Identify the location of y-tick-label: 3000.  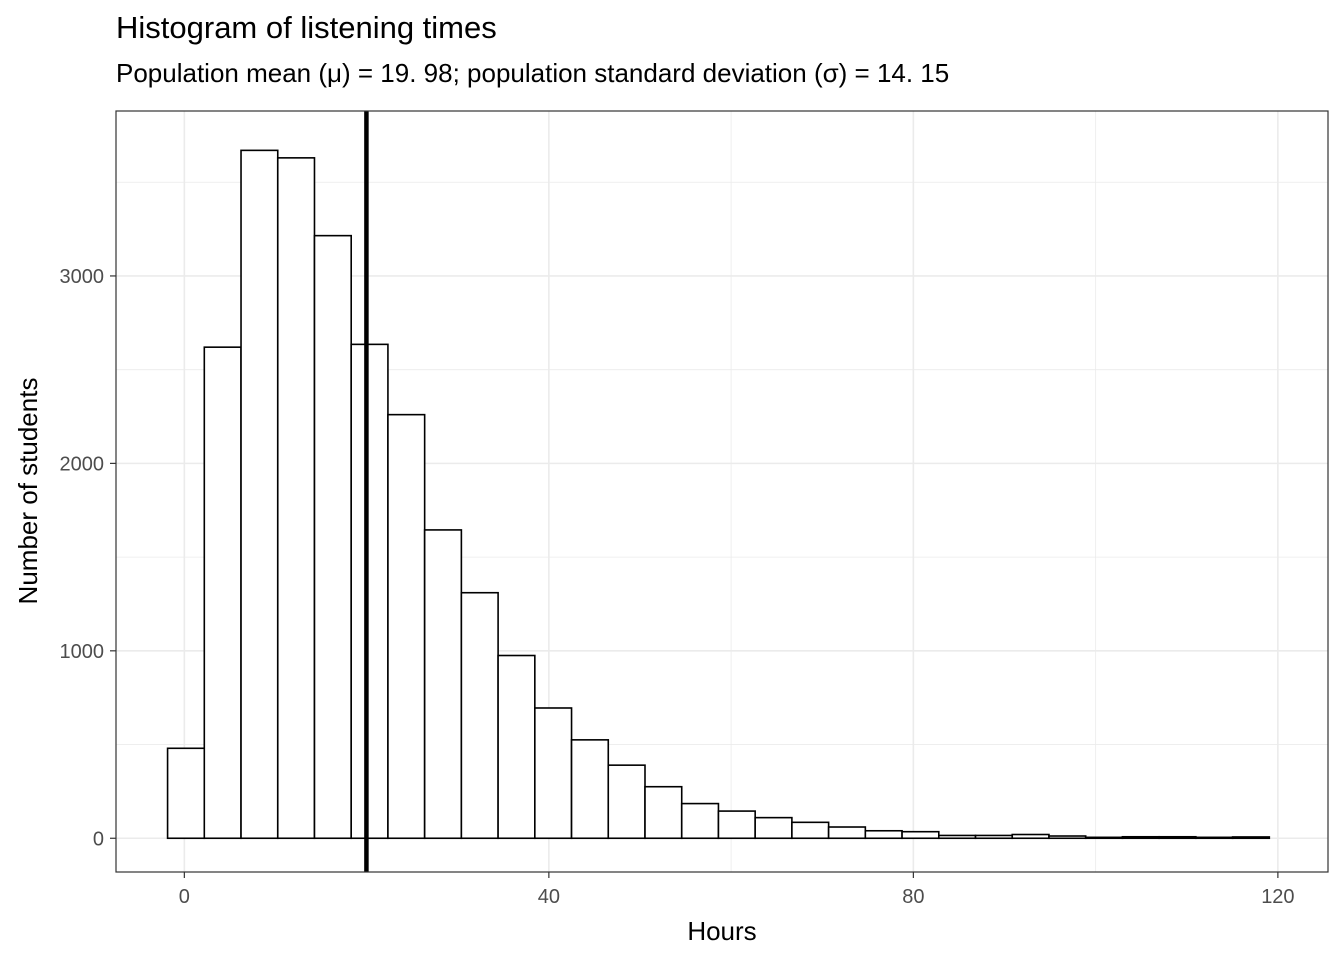
(82, 277).